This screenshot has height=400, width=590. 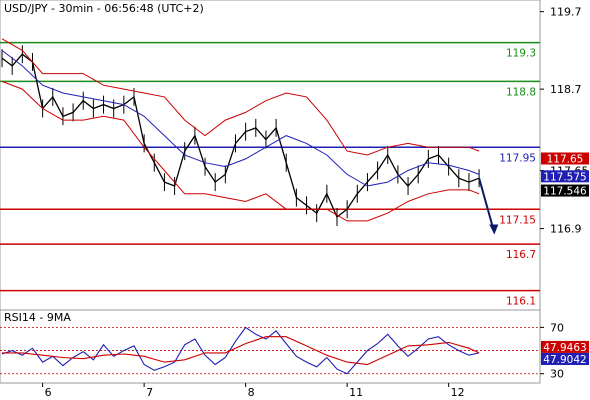 What do you see at coordinates (566, 12) in the screenshot?
I see `y-tick-label-0: 119.7` at bounding box center [566, 12].